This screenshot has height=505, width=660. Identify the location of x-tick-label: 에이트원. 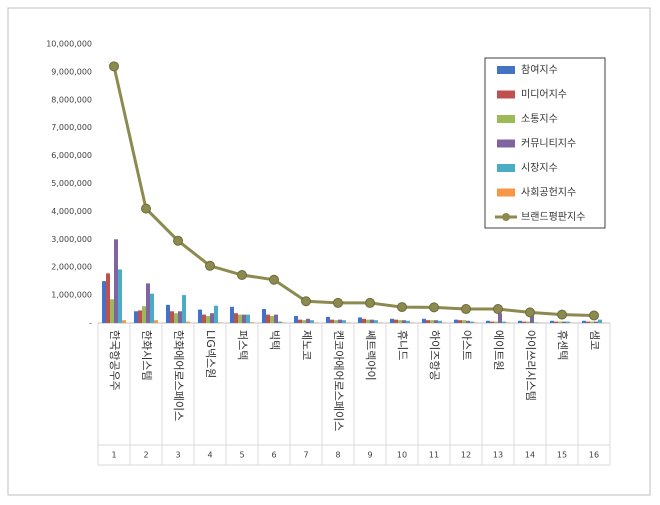
(498, 350).